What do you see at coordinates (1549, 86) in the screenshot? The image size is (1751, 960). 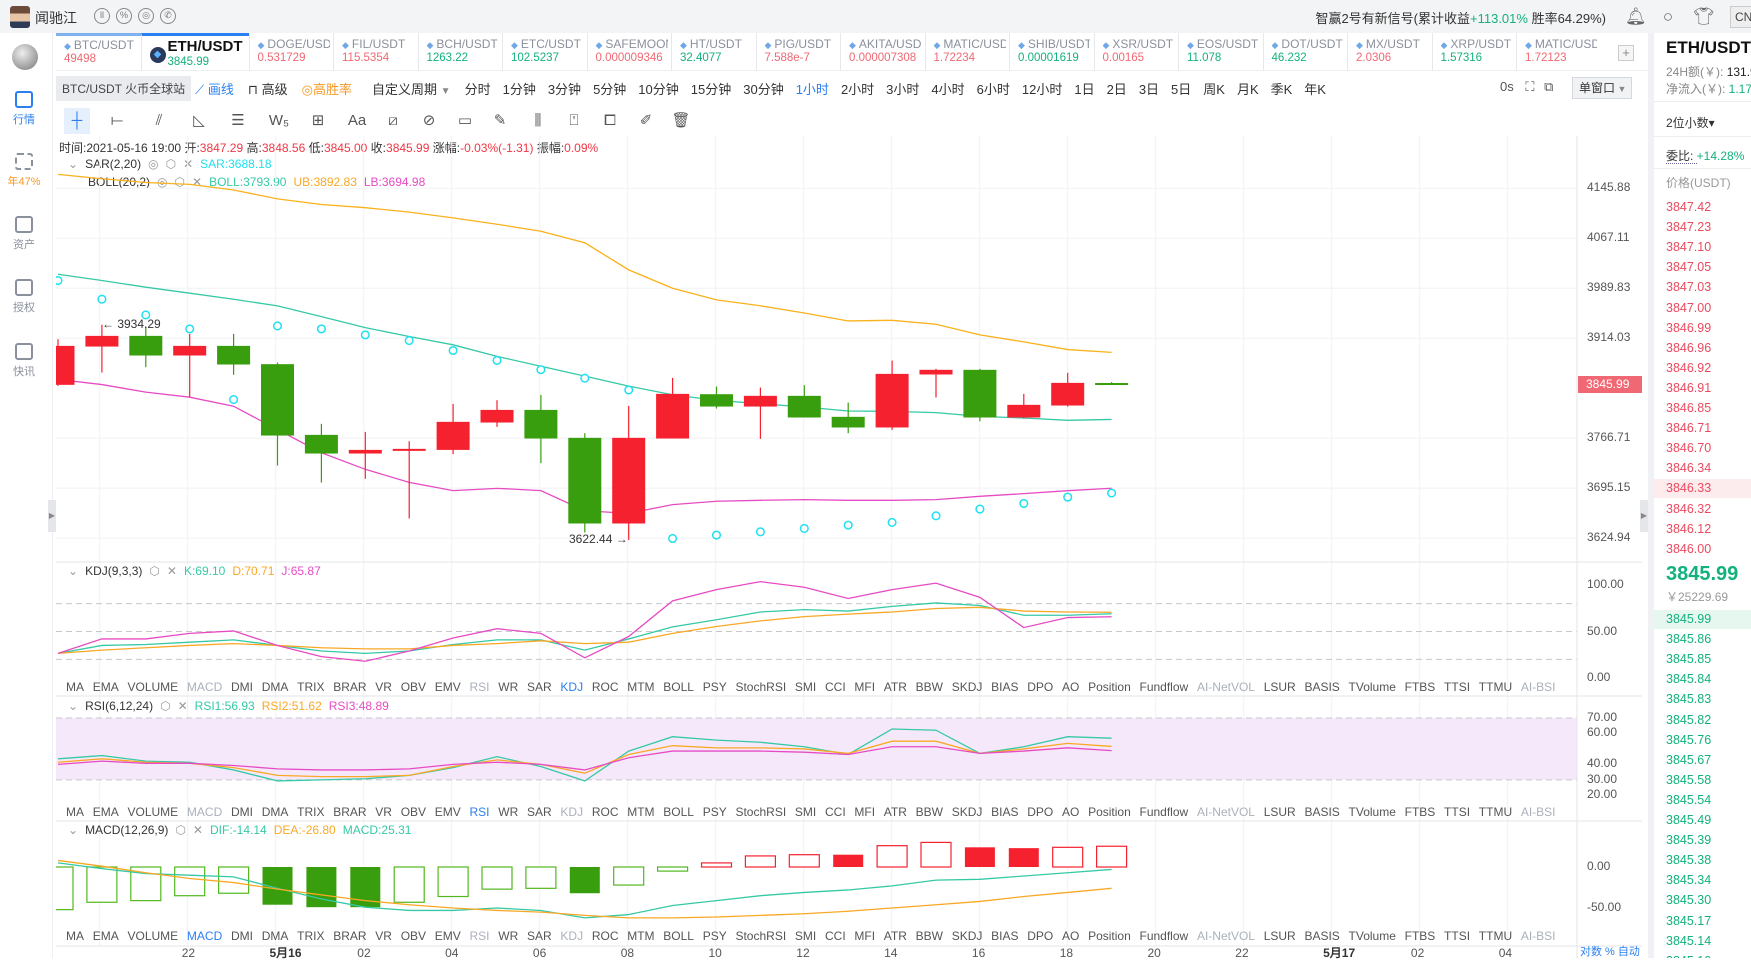 I see `expand-window-icon: ⧉` at bounding box center [1549, 86].